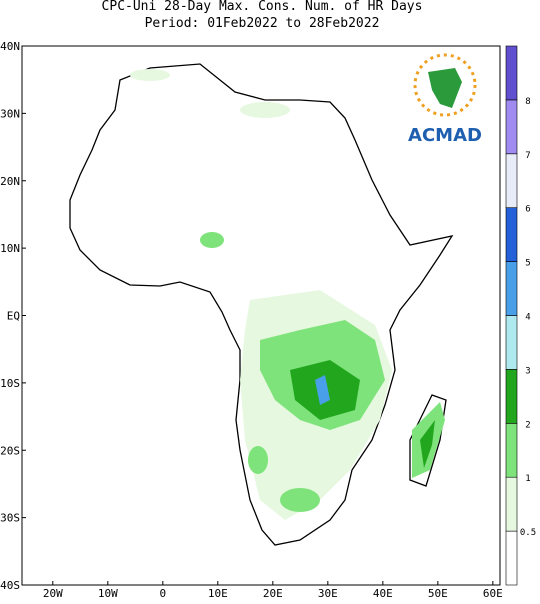 Image resolution: width=540 pixels, height=604 pixels. What do you see at coordinates (163, 593) in the screenshot?
I see `lon-tick-label: 0` at bounding box center [163, 593].